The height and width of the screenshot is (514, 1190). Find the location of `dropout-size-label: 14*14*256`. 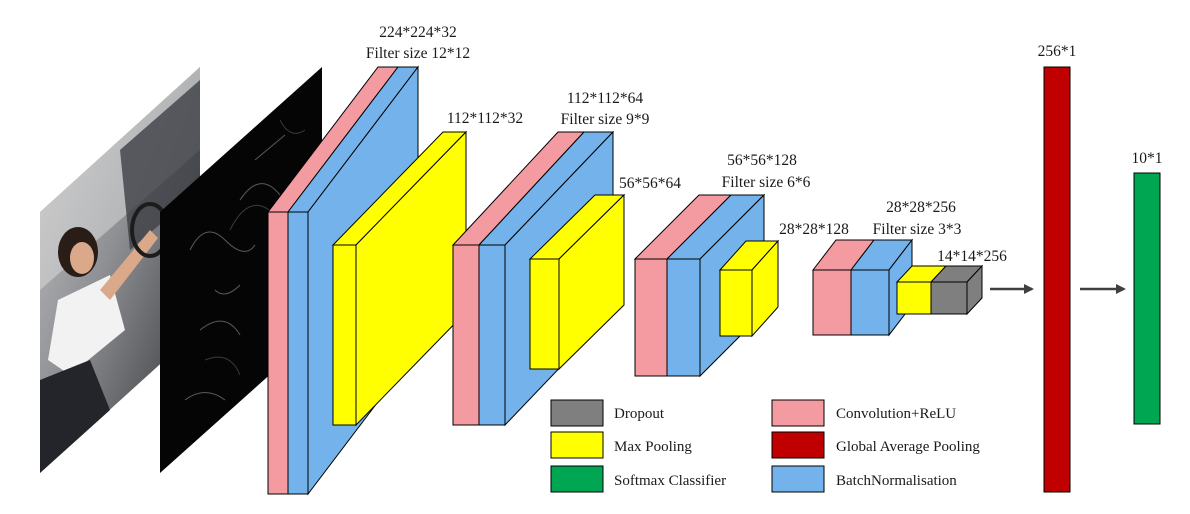

dropout-size-label: 14*14*256 is located at coordinates (972, 256).